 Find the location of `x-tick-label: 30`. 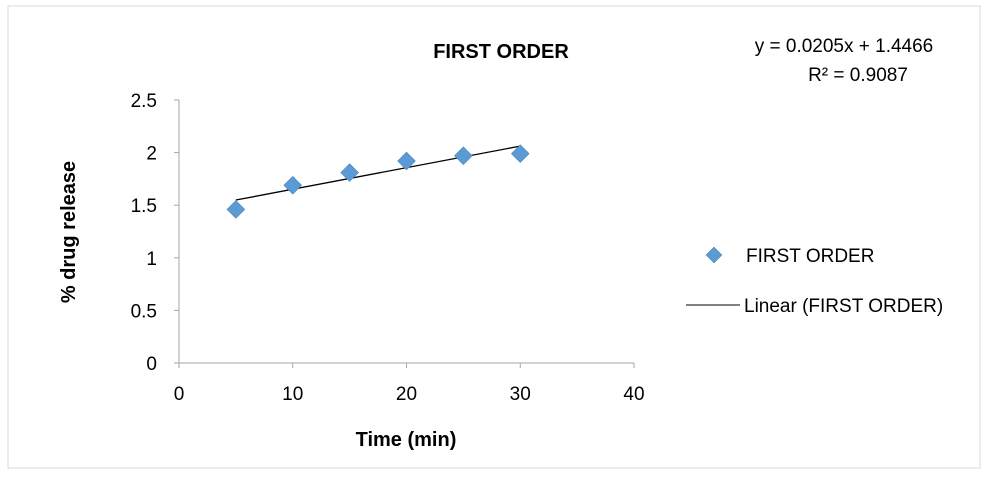

x-tick-label: 30 is located at coordinates (520, 394).